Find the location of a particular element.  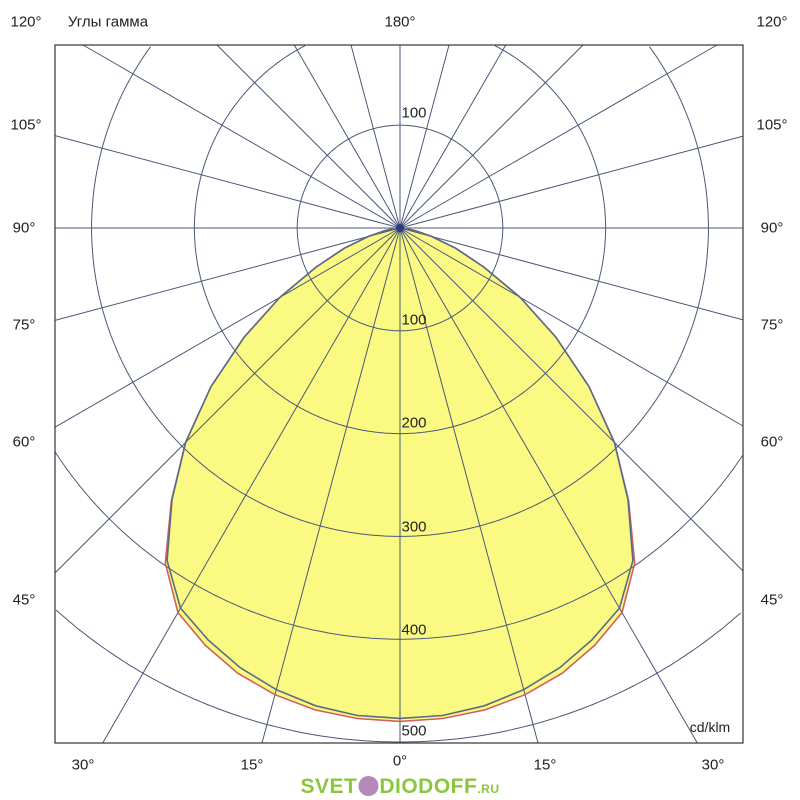

angle-label-180: 180° is located at coordinates (400, 22).